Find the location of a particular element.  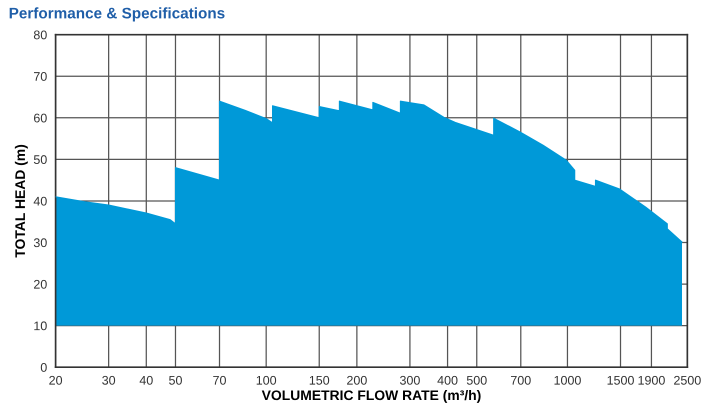

chart-title: Performance & Specifications is located at coordinates (117, 14).